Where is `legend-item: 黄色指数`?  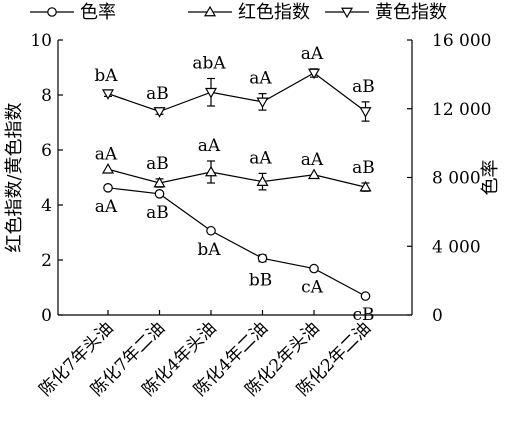
legend-item: 黄色指数 is located at coordinates (386, 12).